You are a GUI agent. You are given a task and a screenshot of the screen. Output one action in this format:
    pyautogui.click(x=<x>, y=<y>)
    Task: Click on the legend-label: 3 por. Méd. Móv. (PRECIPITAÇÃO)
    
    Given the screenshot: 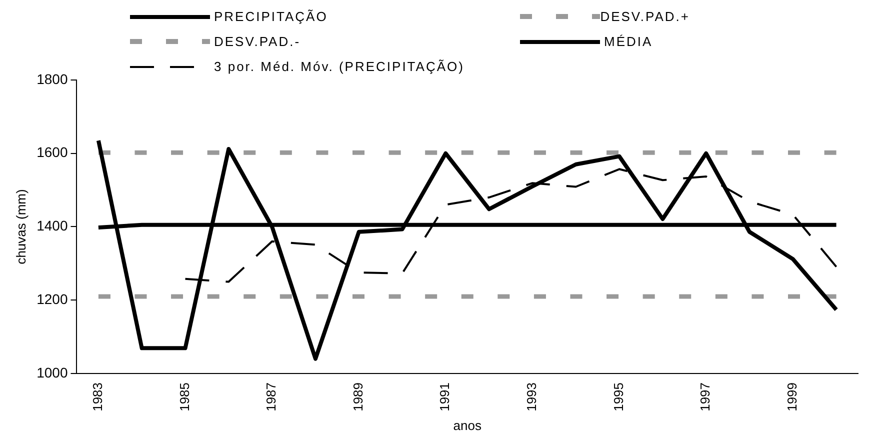 What is the action you would take?
    pyautogui.click(x=339, y=66)
    